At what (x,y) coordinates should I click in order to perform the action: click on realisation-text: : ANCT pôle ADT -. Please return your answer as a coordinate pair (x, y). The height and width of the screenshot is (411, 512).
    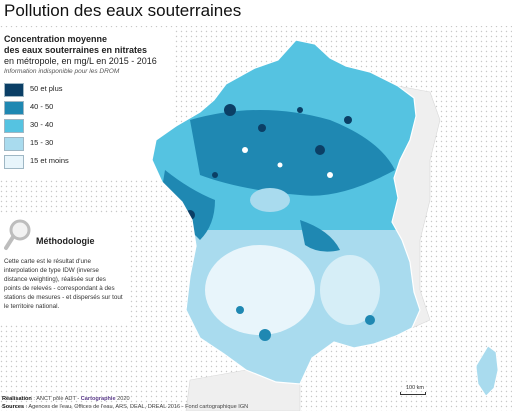
    Looking at the image, I should click on (56, 399).